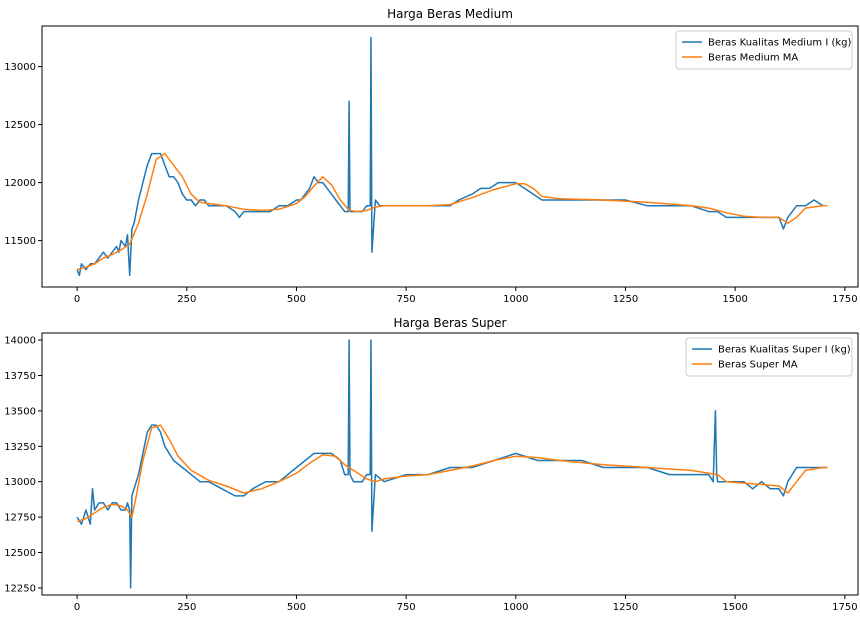 The width and height of the screenshot is (860, 619). I want to click on y-tick-label: 13500, so click(20, 411).